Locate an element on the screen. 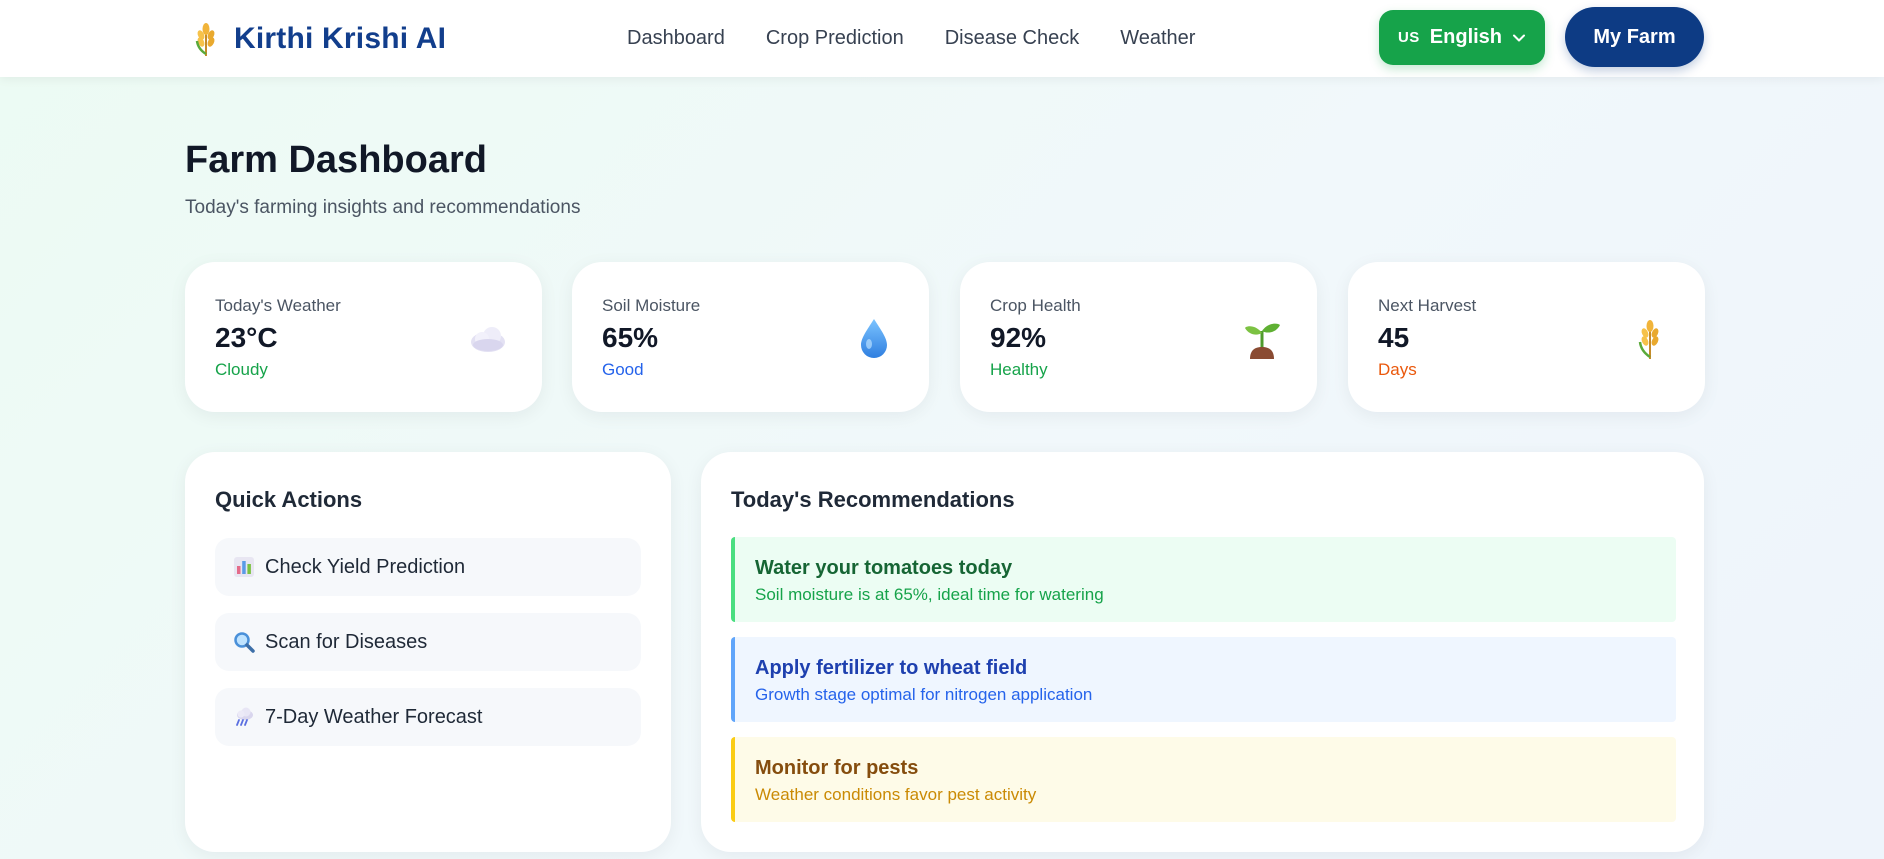 The height and width of the screenshot is (859, 1884). my-farm-button: My Farm is located at coordinates (1634, 37).